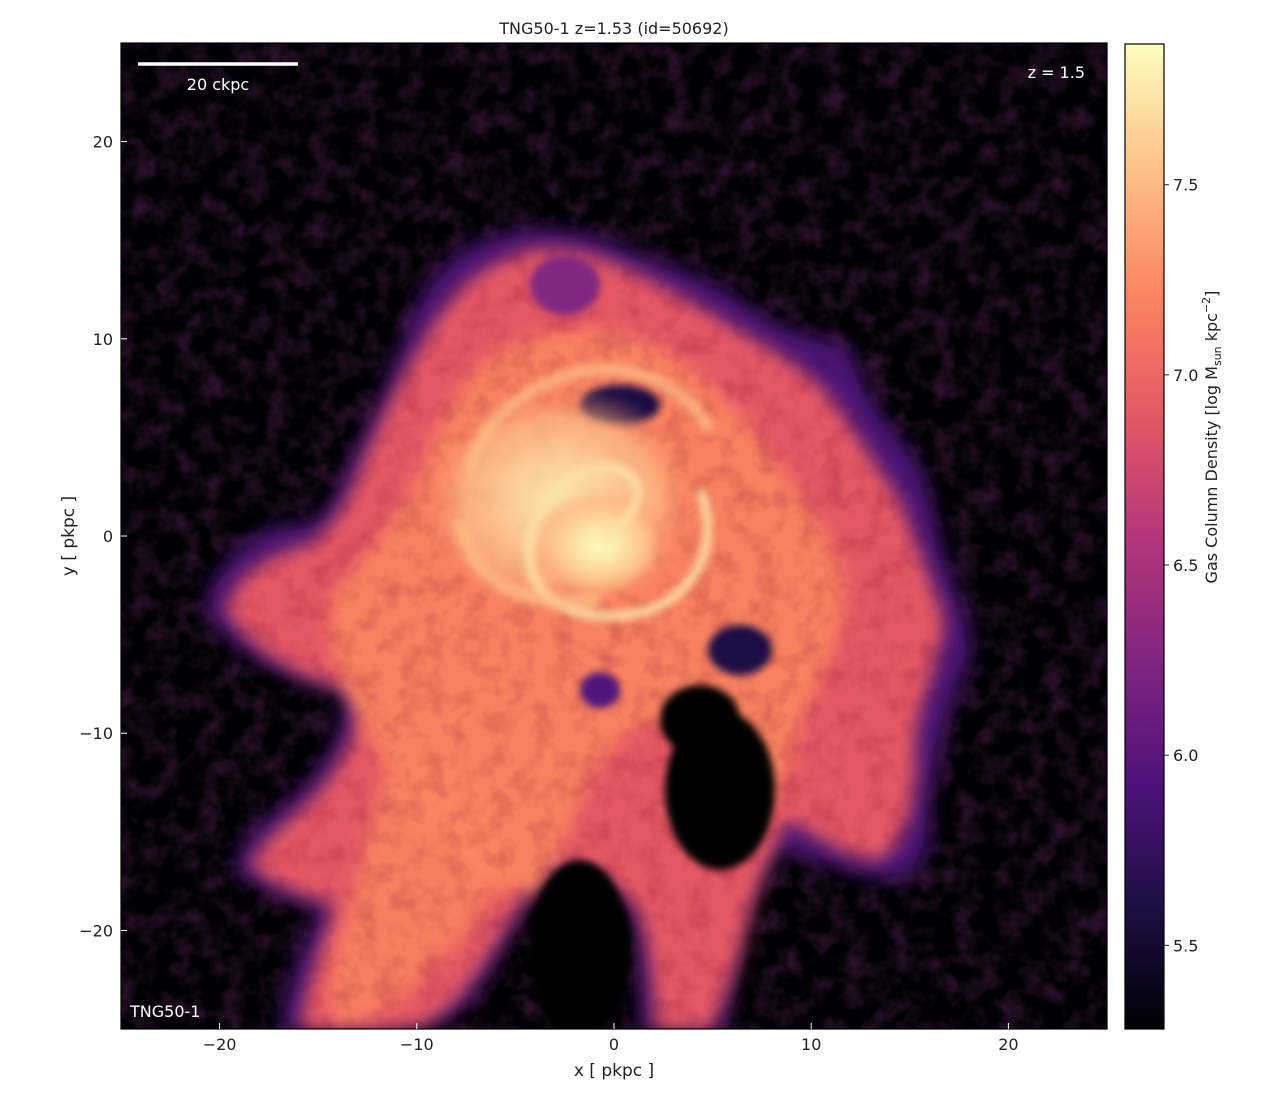 This screenshot has width=1284, height=1100. I want to click on x-tick-label: 20, so click(1008, 1044).